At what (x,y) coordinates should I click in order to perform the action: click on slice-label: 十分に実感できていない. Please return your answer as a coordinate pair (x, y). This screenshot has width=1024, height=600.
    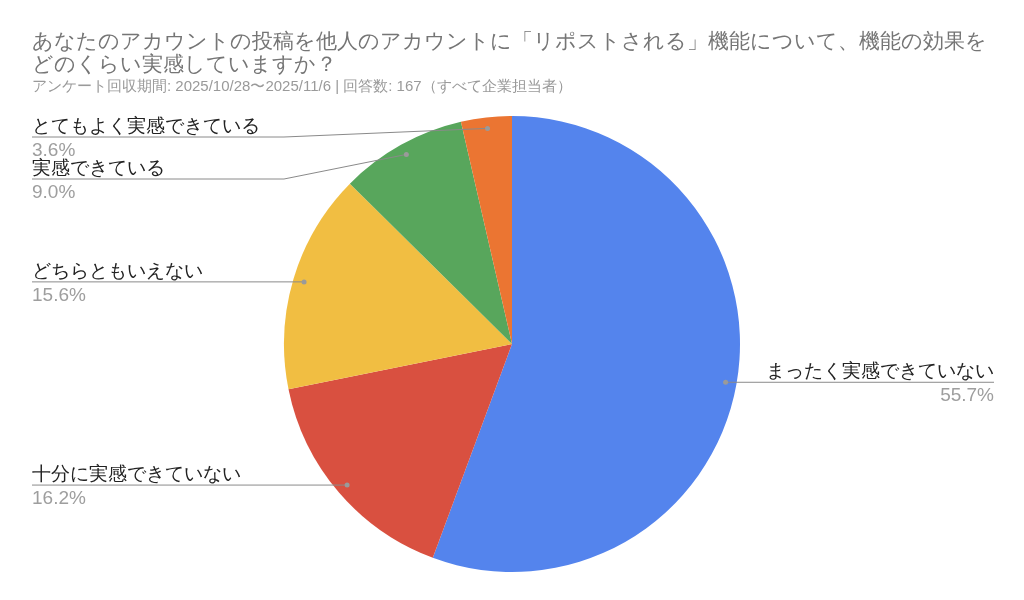
    Looking at the image, I should click on (136, 474).